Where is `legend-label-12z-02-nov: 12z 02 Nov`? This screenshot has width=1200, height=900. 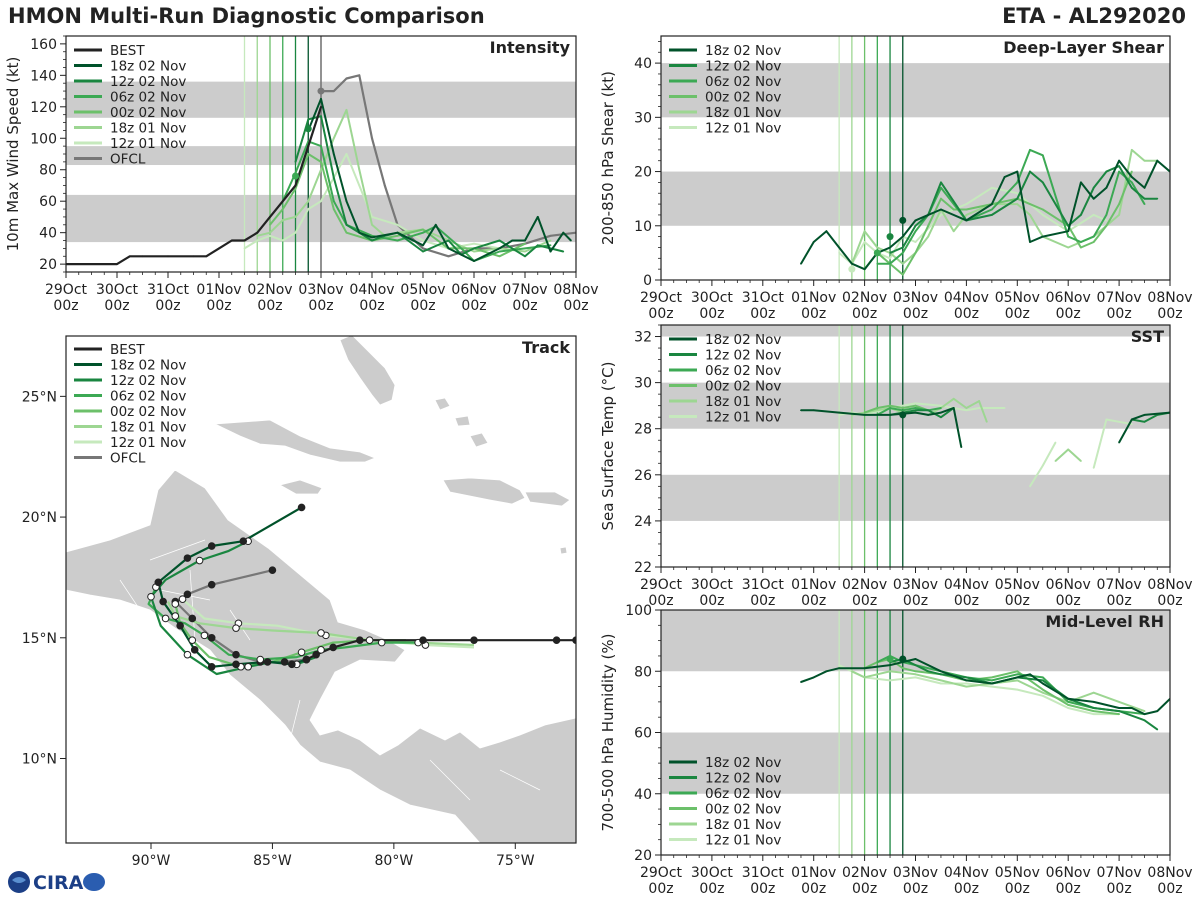 legend-label-12z-02-nov: 12z 02 Nov is located at coordinates (743, 356).